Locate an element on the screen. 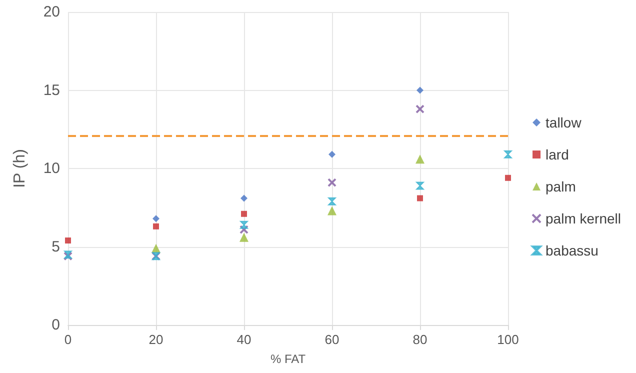  x-axis-title: % FAT is located at coordinates (288, 359).